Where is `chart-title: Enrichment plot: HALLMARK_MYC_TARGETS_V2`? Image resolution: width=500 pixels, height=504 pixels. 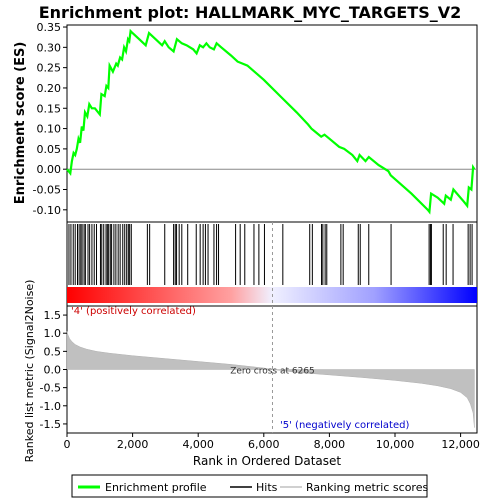
chart-title: Enrichment plot: HALLMARK_MYC_TARGETS_V2 is located at coordinates (250, 12).